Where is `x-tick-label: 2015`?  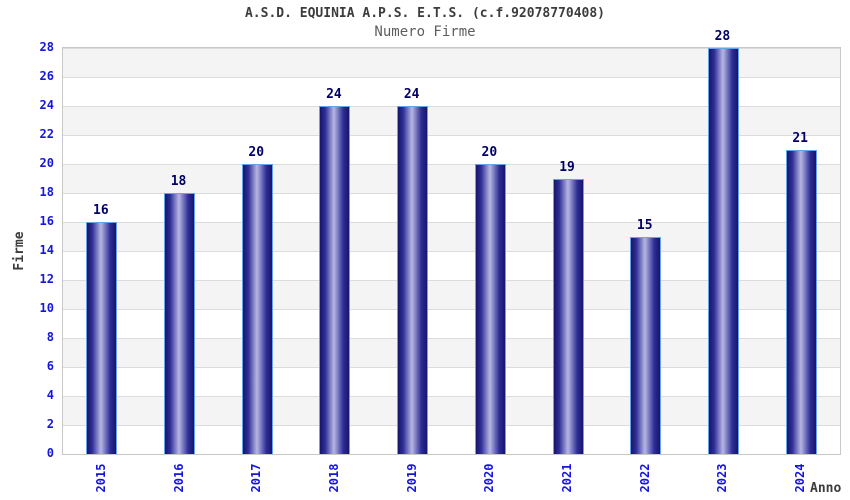
x-tick-label: 2015 is located at coordinates (100, 478).